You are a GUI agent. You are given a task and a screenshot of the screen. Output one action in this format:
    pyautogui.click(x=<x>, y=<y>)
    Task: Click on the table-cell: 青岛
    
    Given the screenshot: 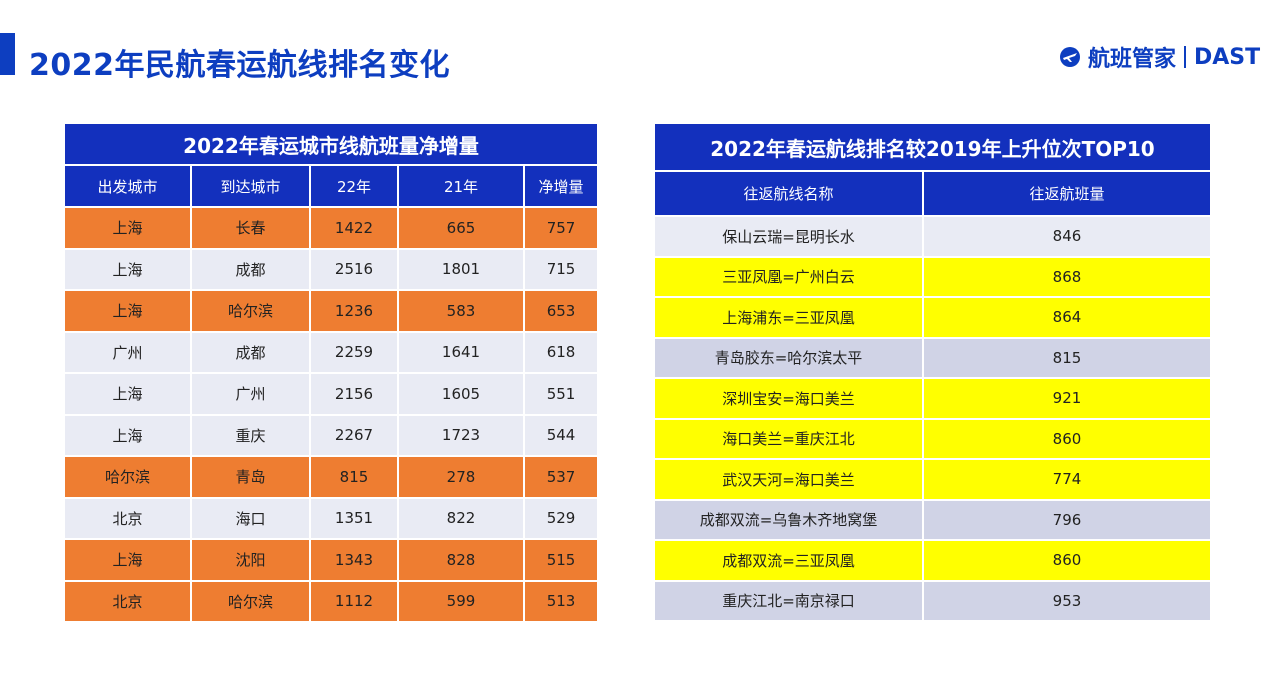 What is the action you would take?
    pyautogui.click(x=250, y=477)
    